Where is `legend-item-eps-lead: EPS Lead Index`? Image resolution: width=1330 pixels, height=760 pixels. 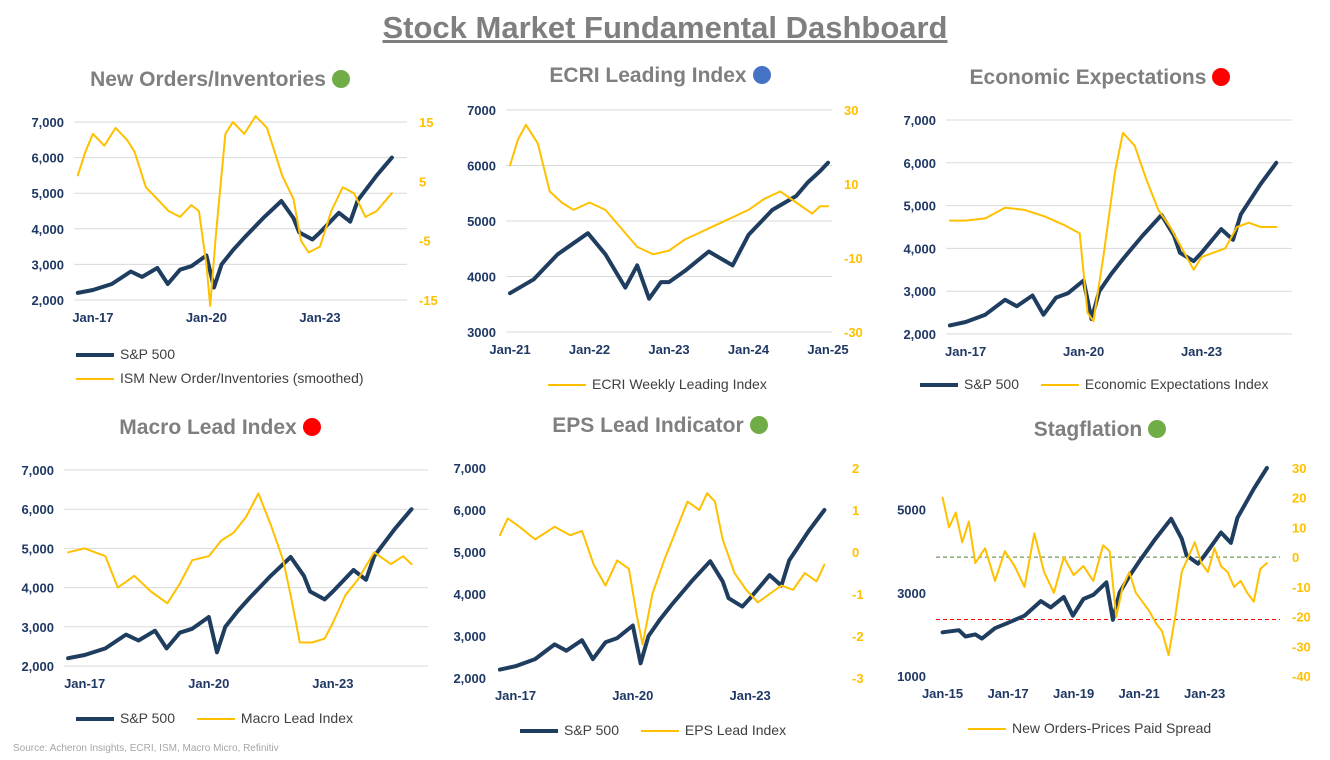
legend-item-eps-lead: EPS Lead Index is located at coordinates (713, 730).